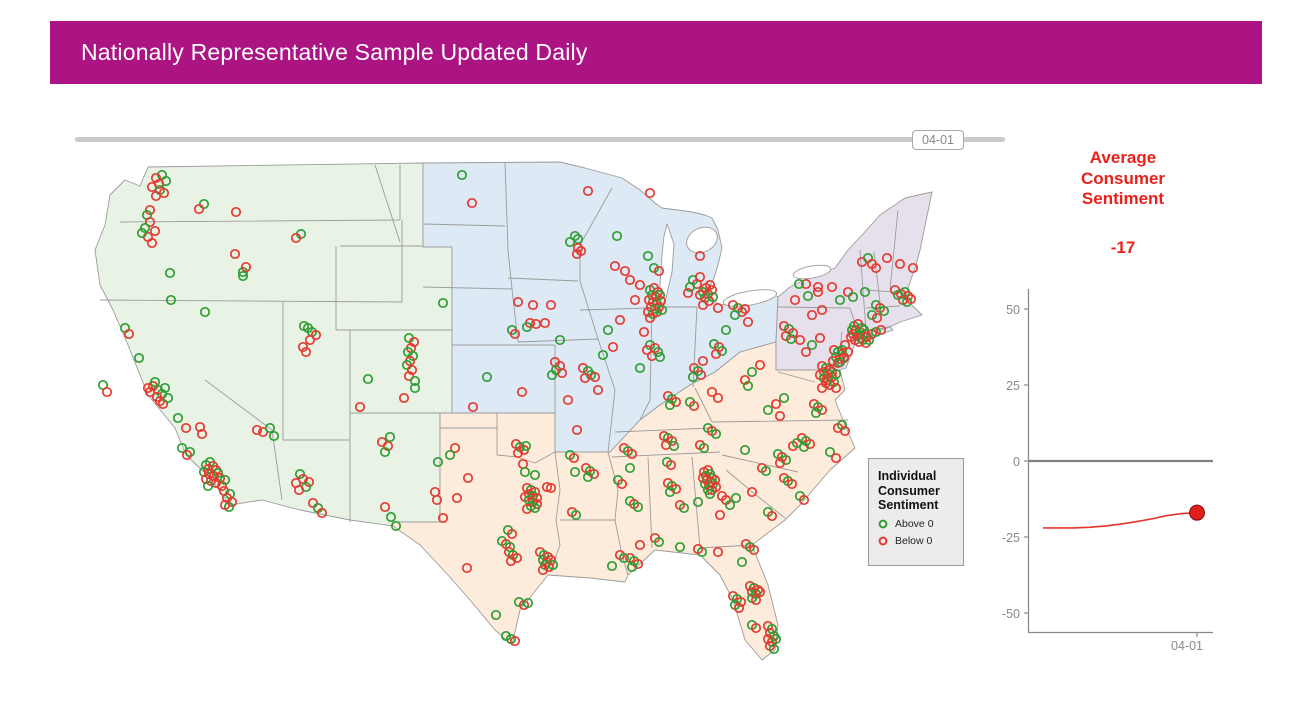 The height and width of the screenshot is (701, 1314). I want to click on date-slider-track, so click(540, 139).